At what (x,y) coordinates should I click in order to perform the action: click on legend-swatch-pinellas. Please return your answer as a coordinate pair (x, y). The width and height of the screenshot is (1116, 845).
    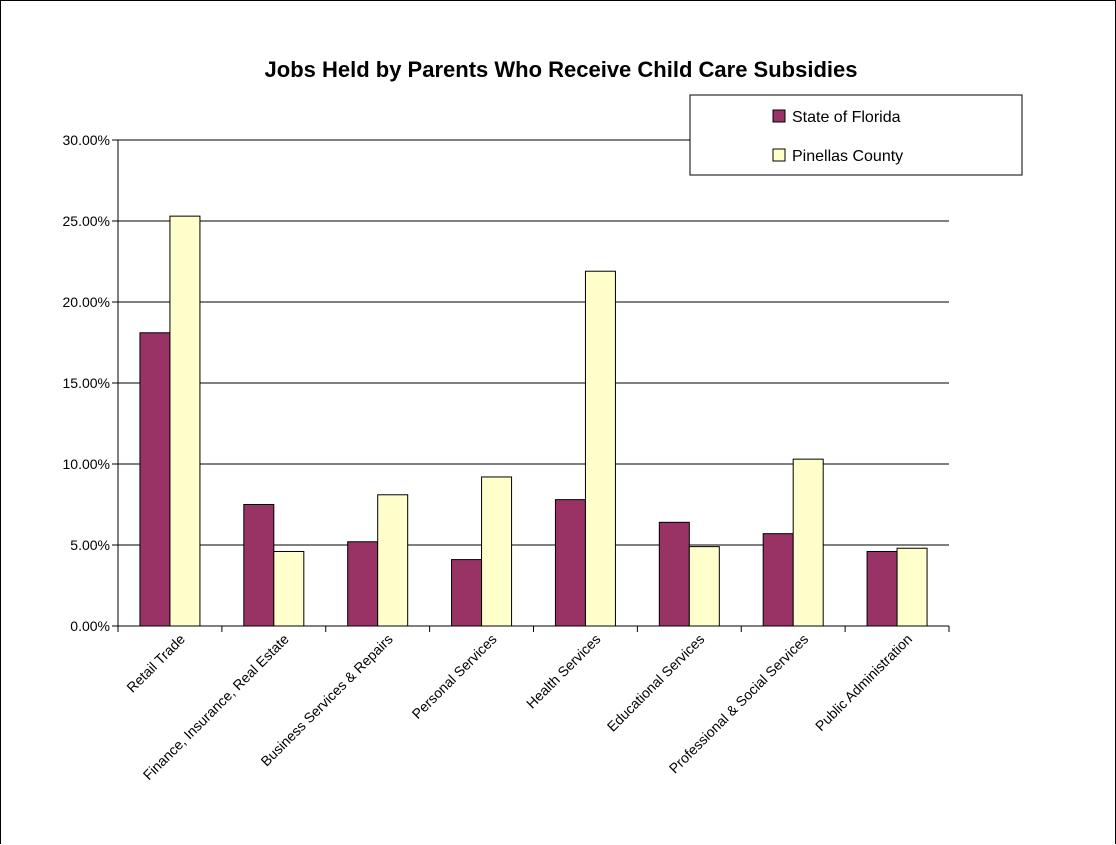
    Looking at the image, I should click on (779, 155).